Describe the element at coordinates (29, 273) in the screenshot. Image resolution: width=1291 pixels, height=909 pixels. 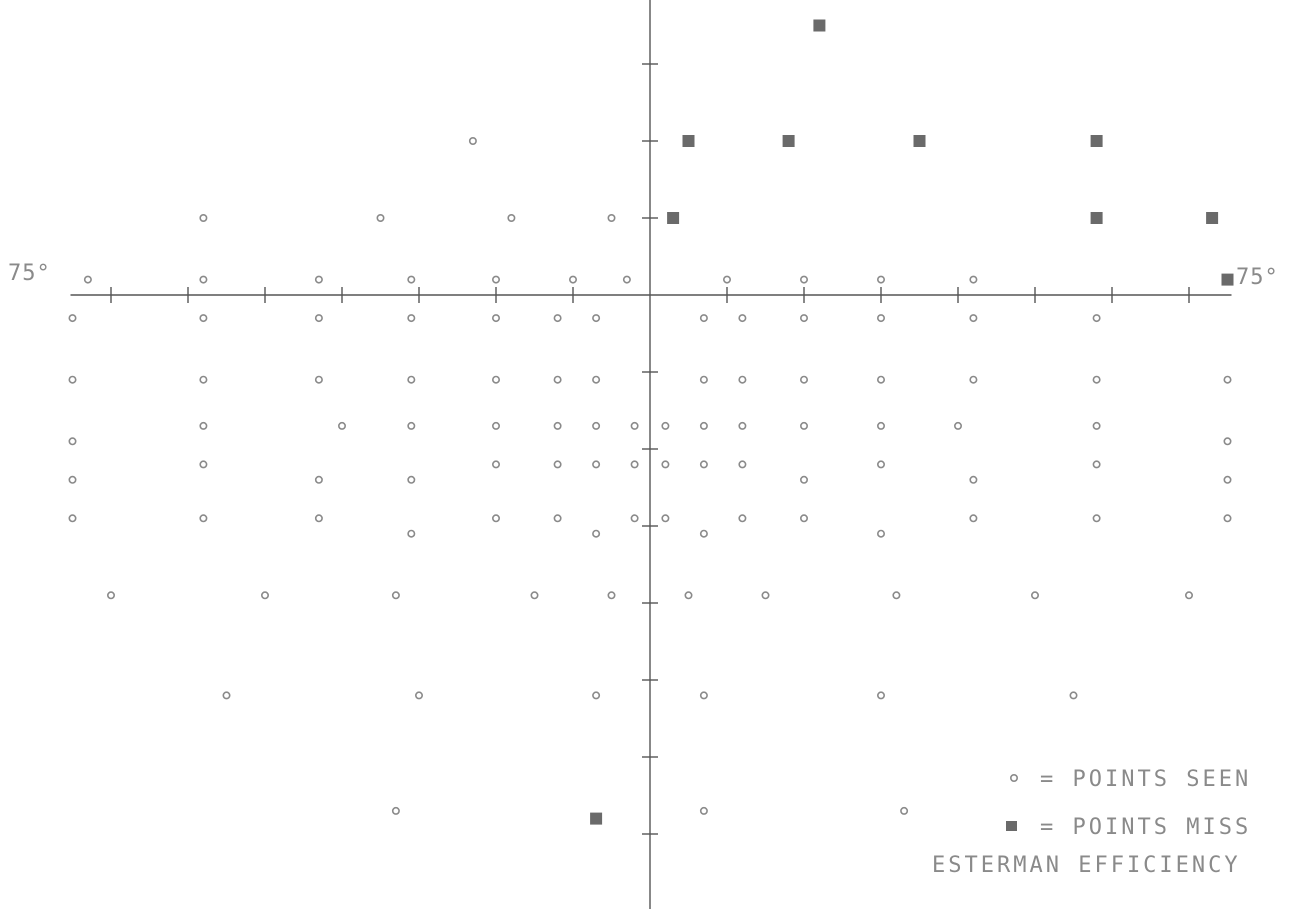
I see `left-axis-label: 75°` at that location.